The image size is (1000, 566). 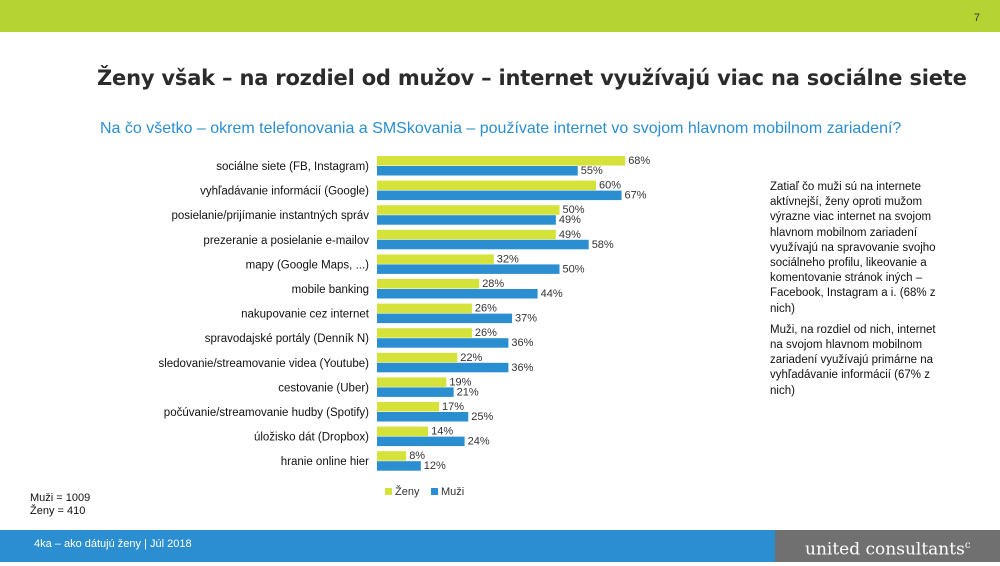 What do you see at coordinates (452, 492) in the screenshot?
I see `legend-label: Muži` at bounding box center [452, 492].